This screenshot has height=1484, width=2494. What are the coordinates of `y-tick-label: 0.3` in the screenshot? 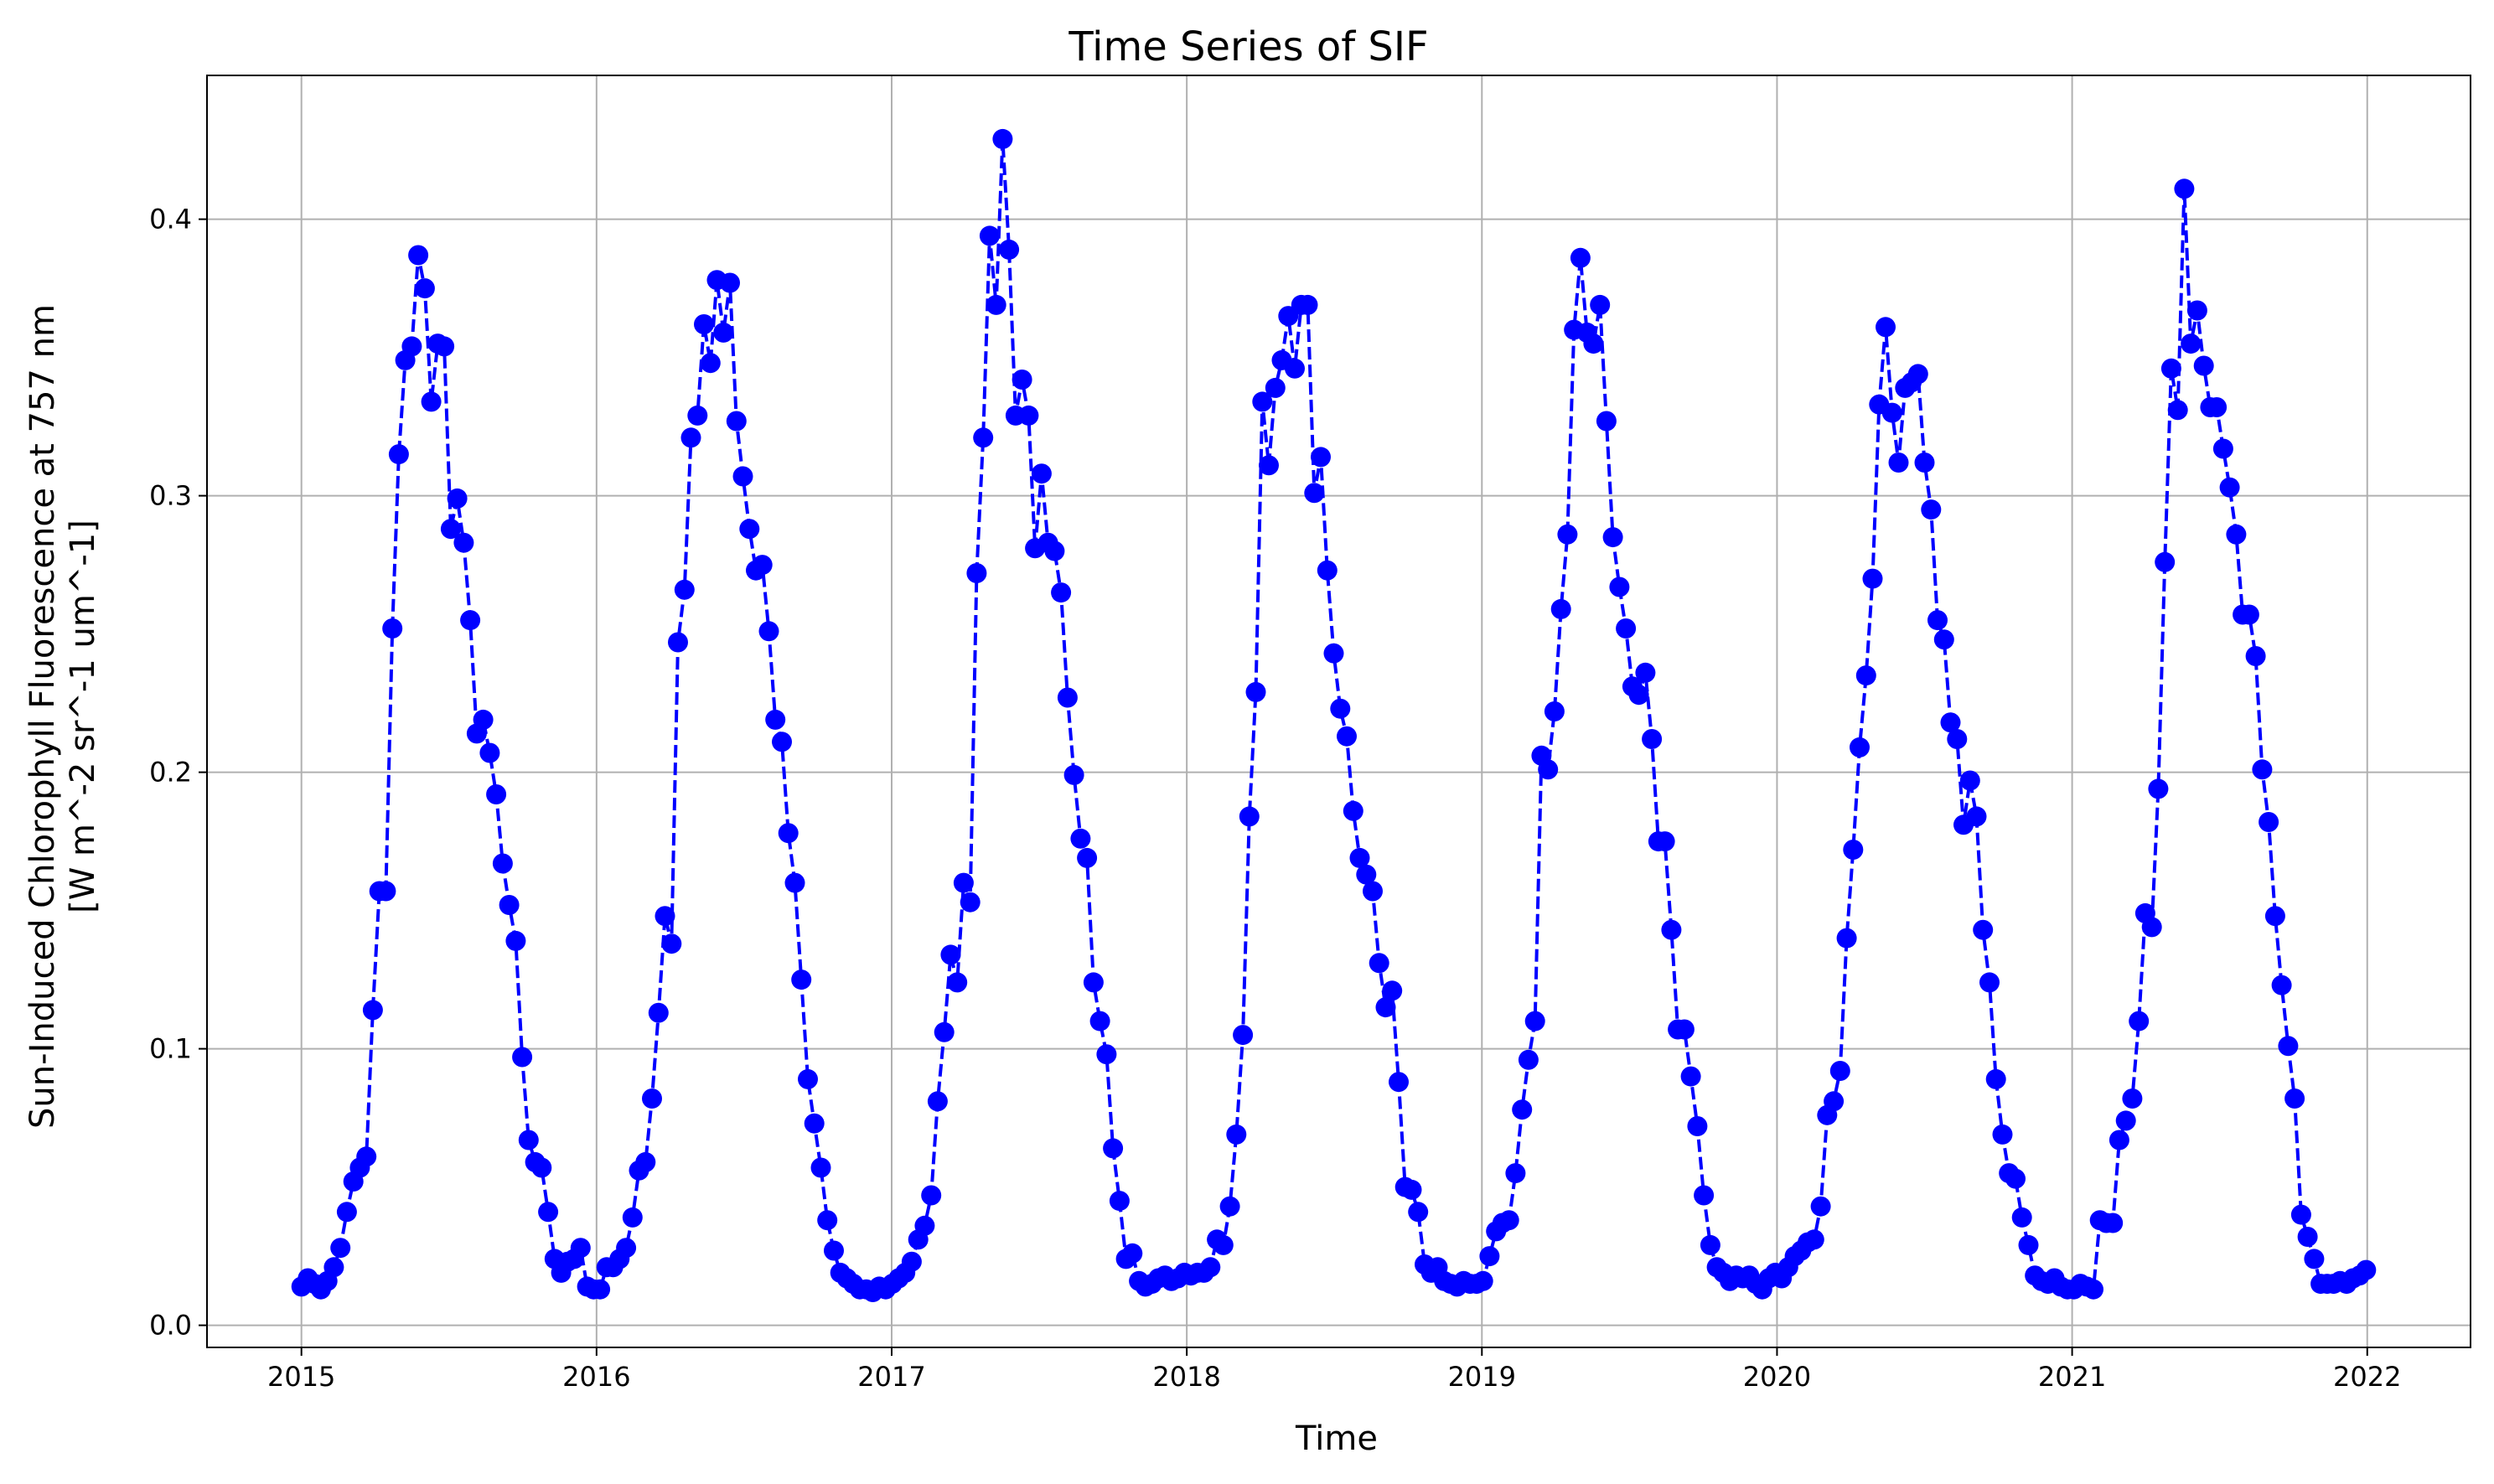 It's located at (170, 496).